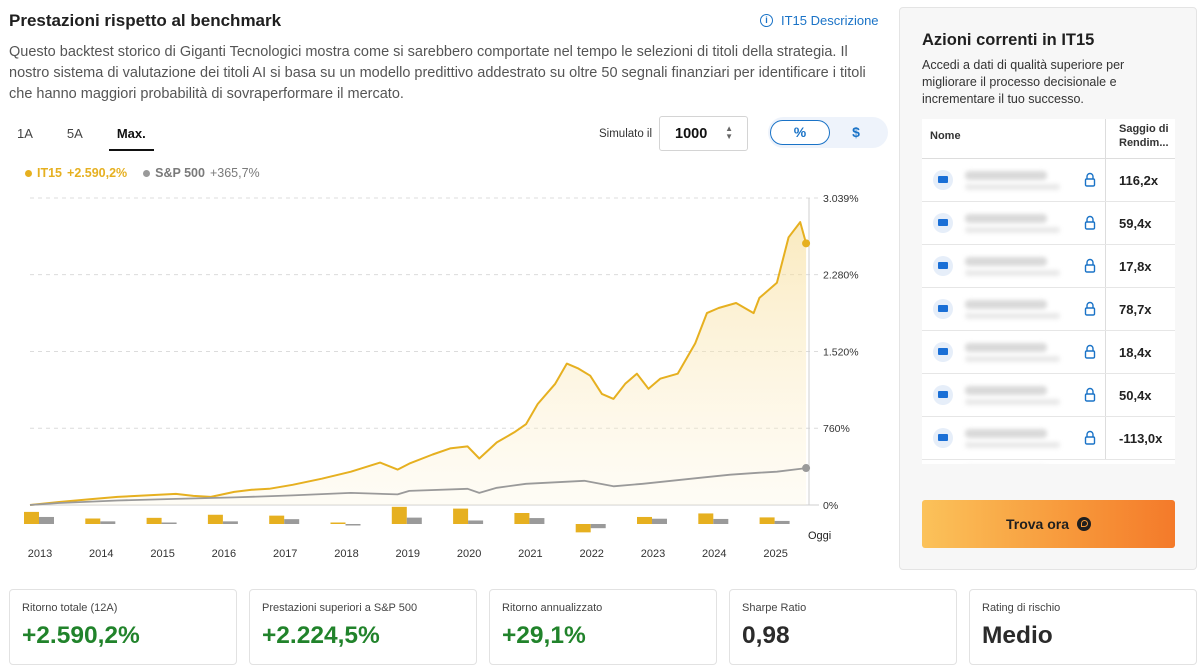  Describe the element at coordinates (97, 173) in the screenshot. I see `legend-it15-value: +2.590,2%` at that location.